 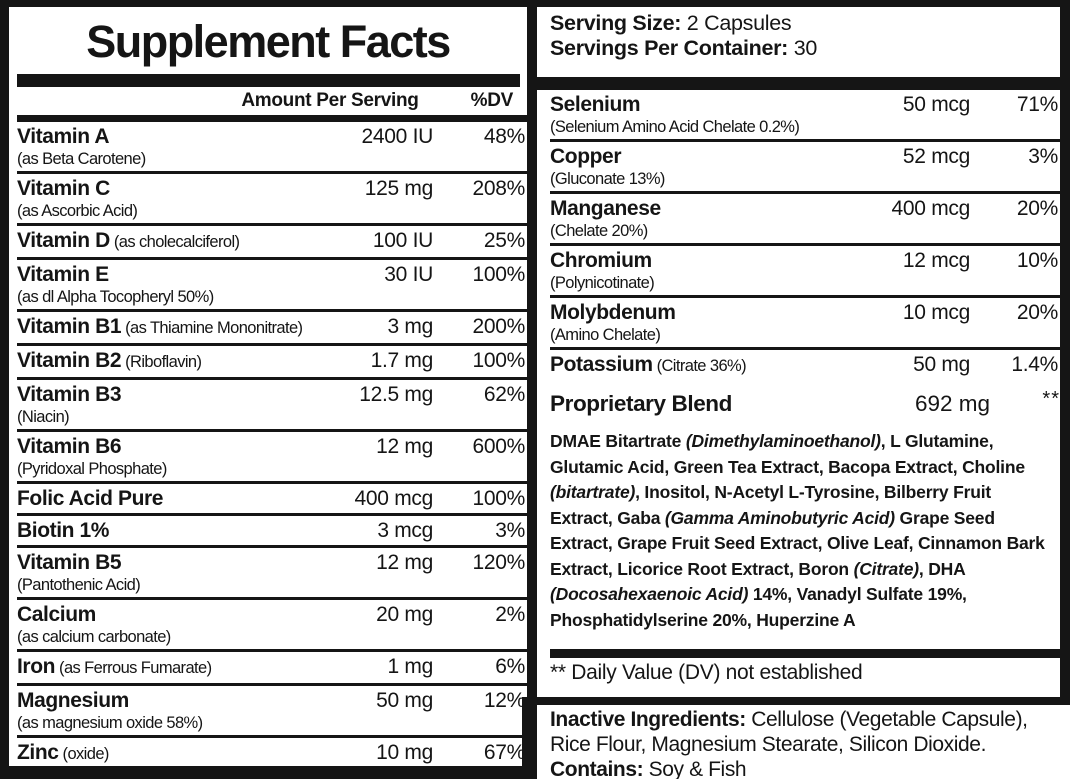 I want to click on nutrient-source: (as Ascorbic Acid), so click(x=77, y=211).